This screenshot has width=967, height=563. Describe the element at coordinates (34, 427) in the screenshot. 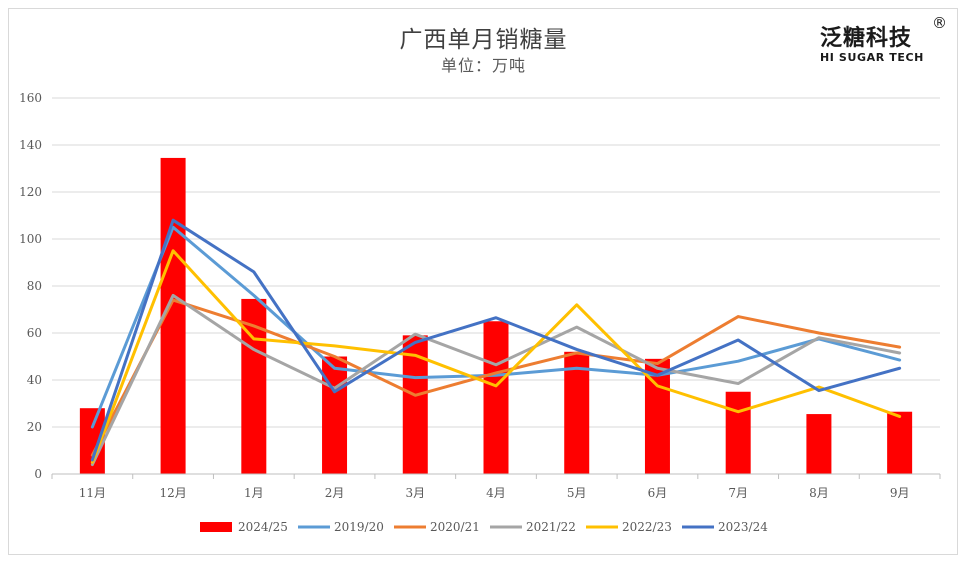

I see `y-tick-label: 20` at that location.